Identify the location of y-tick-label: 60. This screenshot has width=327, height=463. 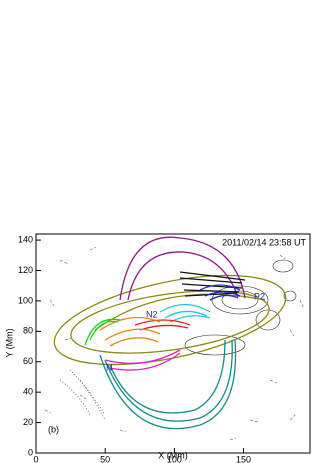
(28, 361).